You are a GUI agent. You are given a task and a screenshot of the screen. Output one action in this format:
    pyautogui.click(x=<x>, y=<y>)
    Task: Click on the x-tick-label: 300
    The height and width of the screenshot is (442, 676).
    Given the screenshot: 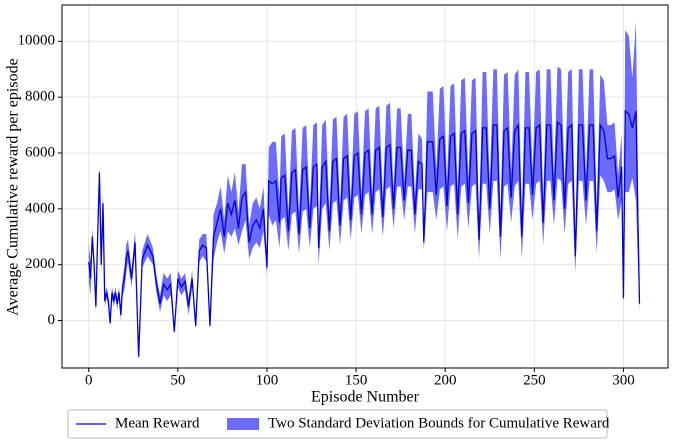 What is the action you would take?
    pyautogui.click(x=623, y=380)
    